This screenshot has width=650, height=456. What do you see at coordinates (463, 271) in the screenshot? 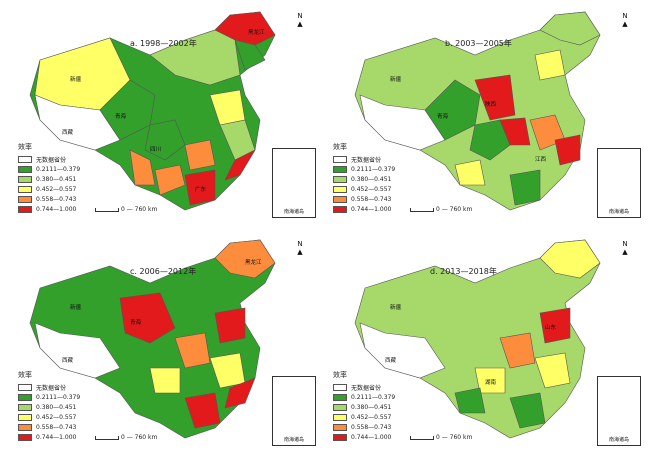
I see `panel-title: d. 2013—2018年` at bounding box center [463, 271].